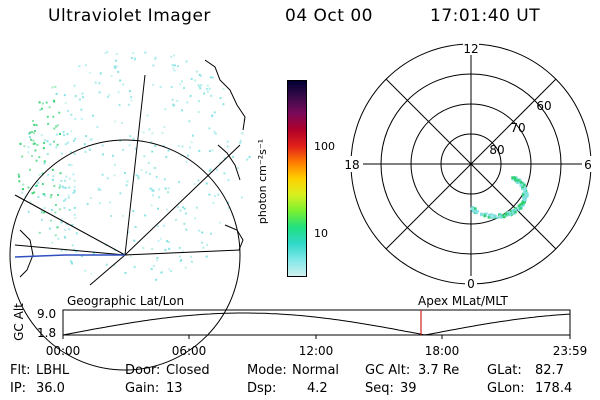 This screenshot has height=400, width=600. I want to click on time-label: 17:01:40 UT, so click(485, 16).